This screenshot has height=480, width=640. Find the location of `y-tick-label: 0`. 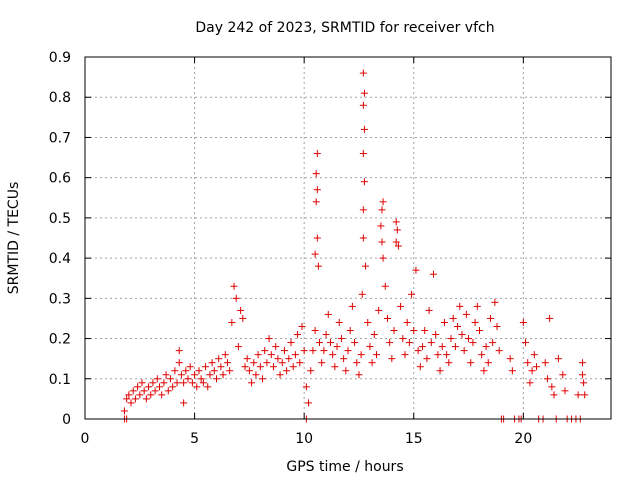

y-tick-label: 0 is located at coordinates (66, 420).